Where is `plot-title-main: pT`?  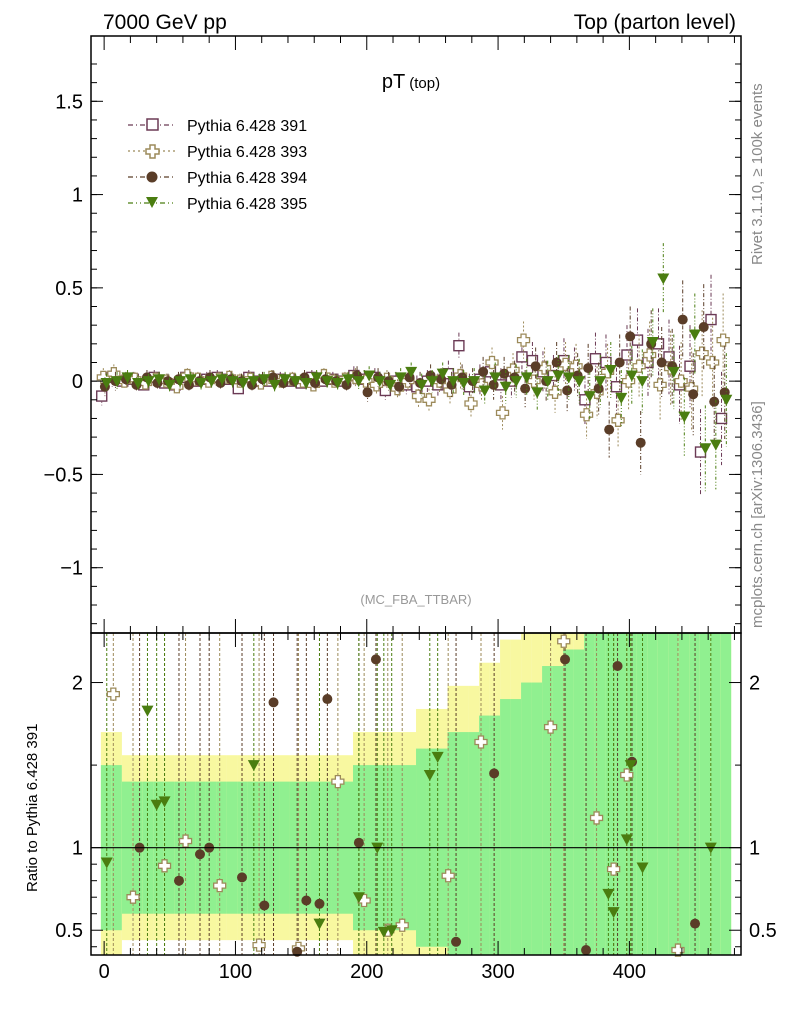
plot-title-main: pT is located at coordinates (393, 82).